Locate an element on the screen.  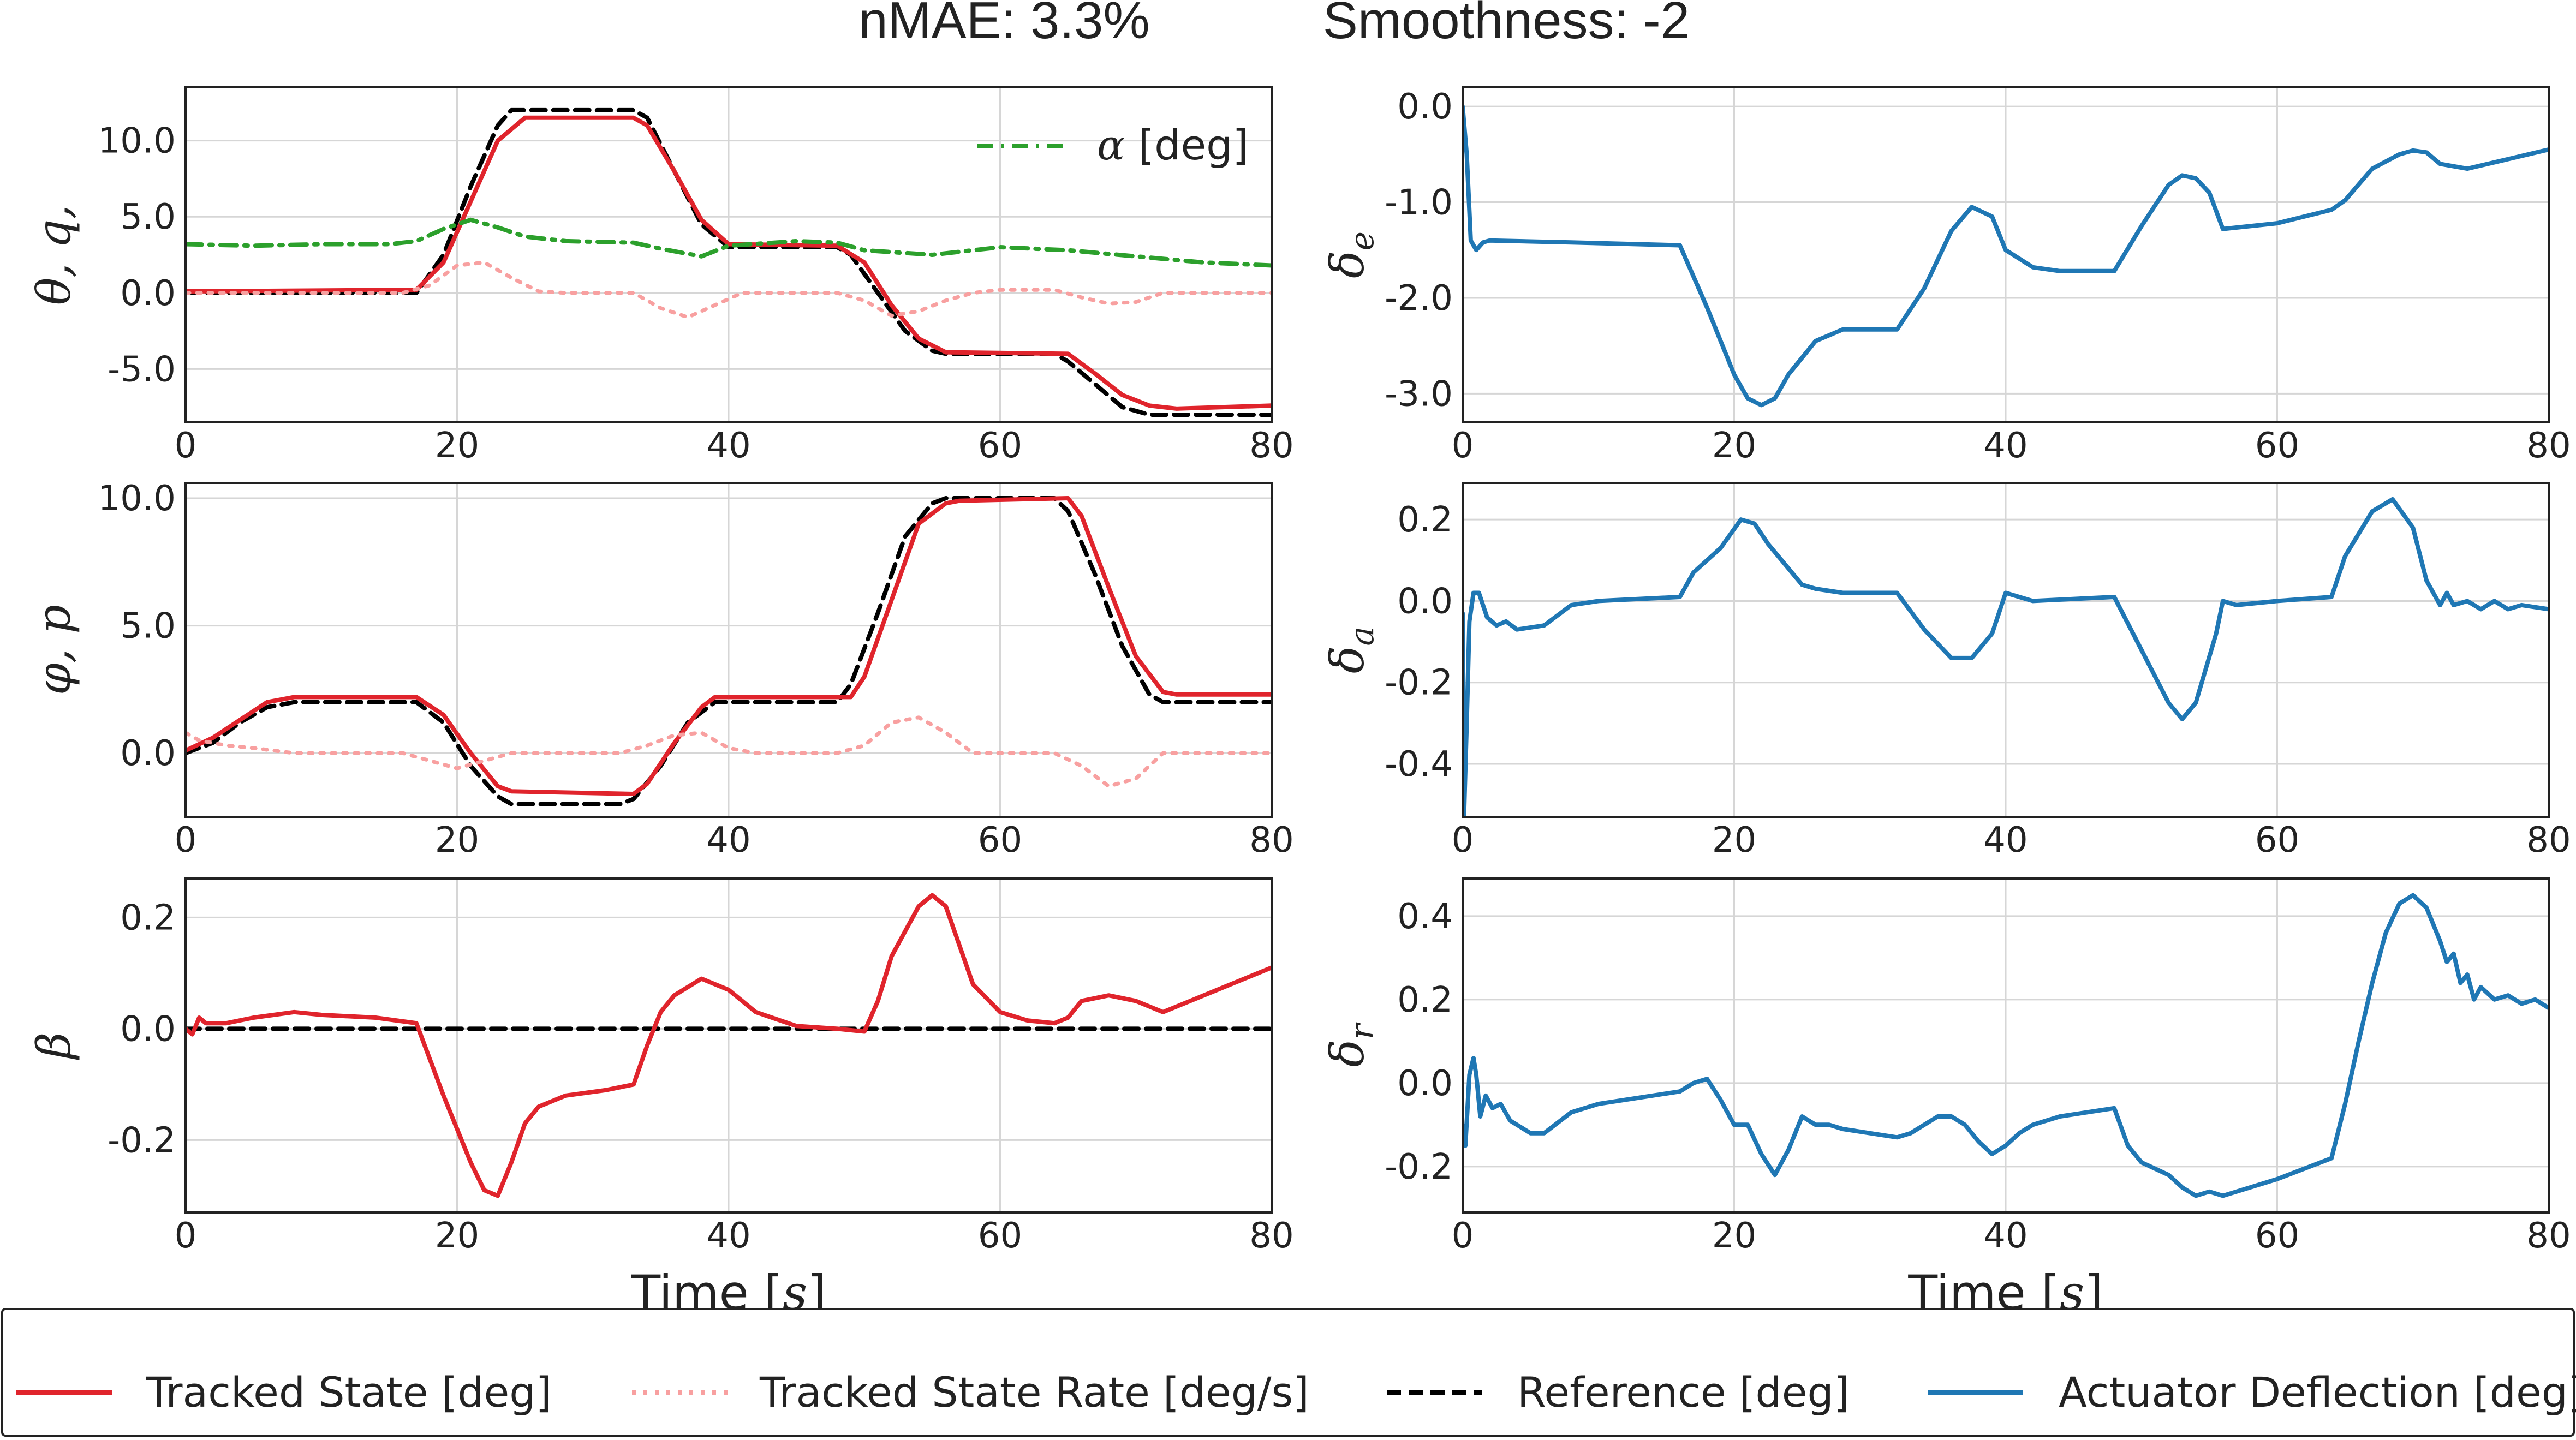
elevator-series-actuator is located at coordinates (2006, 256).